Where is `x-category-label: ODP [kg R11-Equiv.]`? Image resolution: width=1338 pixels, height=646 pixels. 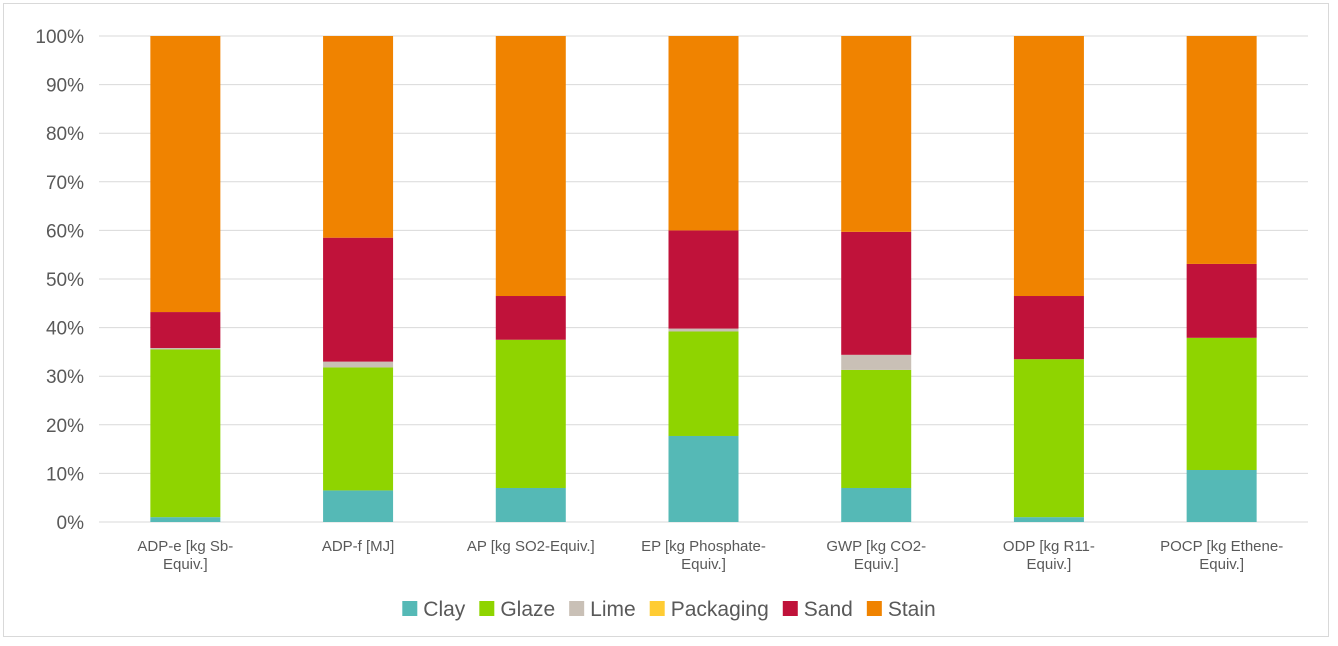 x-category-label: ODP [kg R11-Equiv.] is located at coordinates (1049, 555).